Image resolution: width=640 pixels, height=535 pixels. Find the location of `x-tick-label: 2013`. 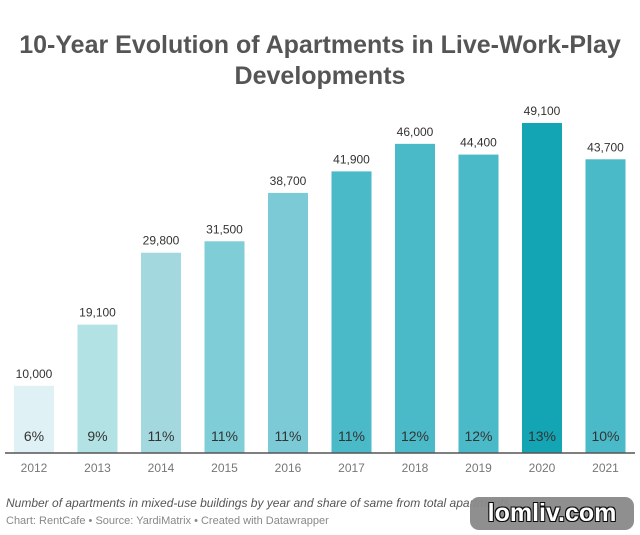

x-tick-label: 2013 is located at coordinates (97, 468).